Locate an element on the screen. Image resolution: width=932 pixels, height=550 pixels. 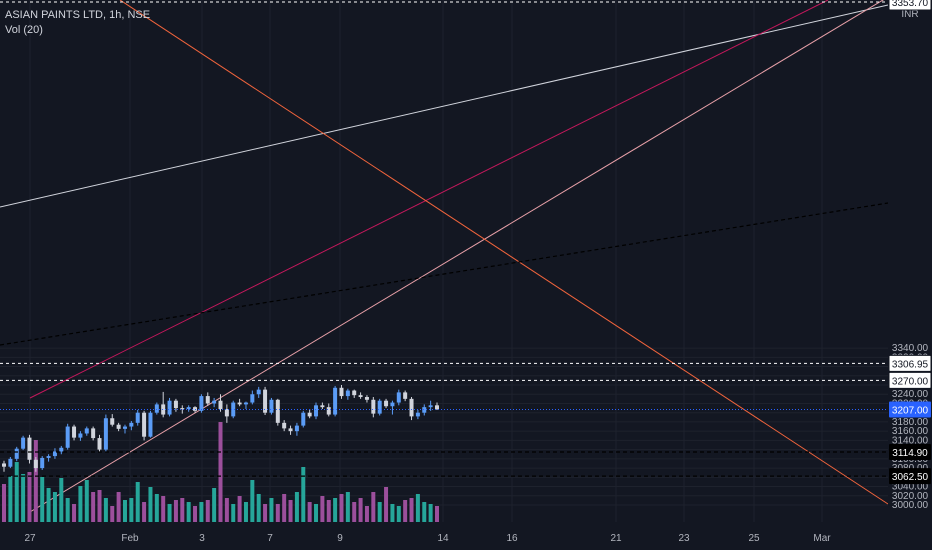
price-axis-label: 3140.00 is located at coordinates (910, 440).